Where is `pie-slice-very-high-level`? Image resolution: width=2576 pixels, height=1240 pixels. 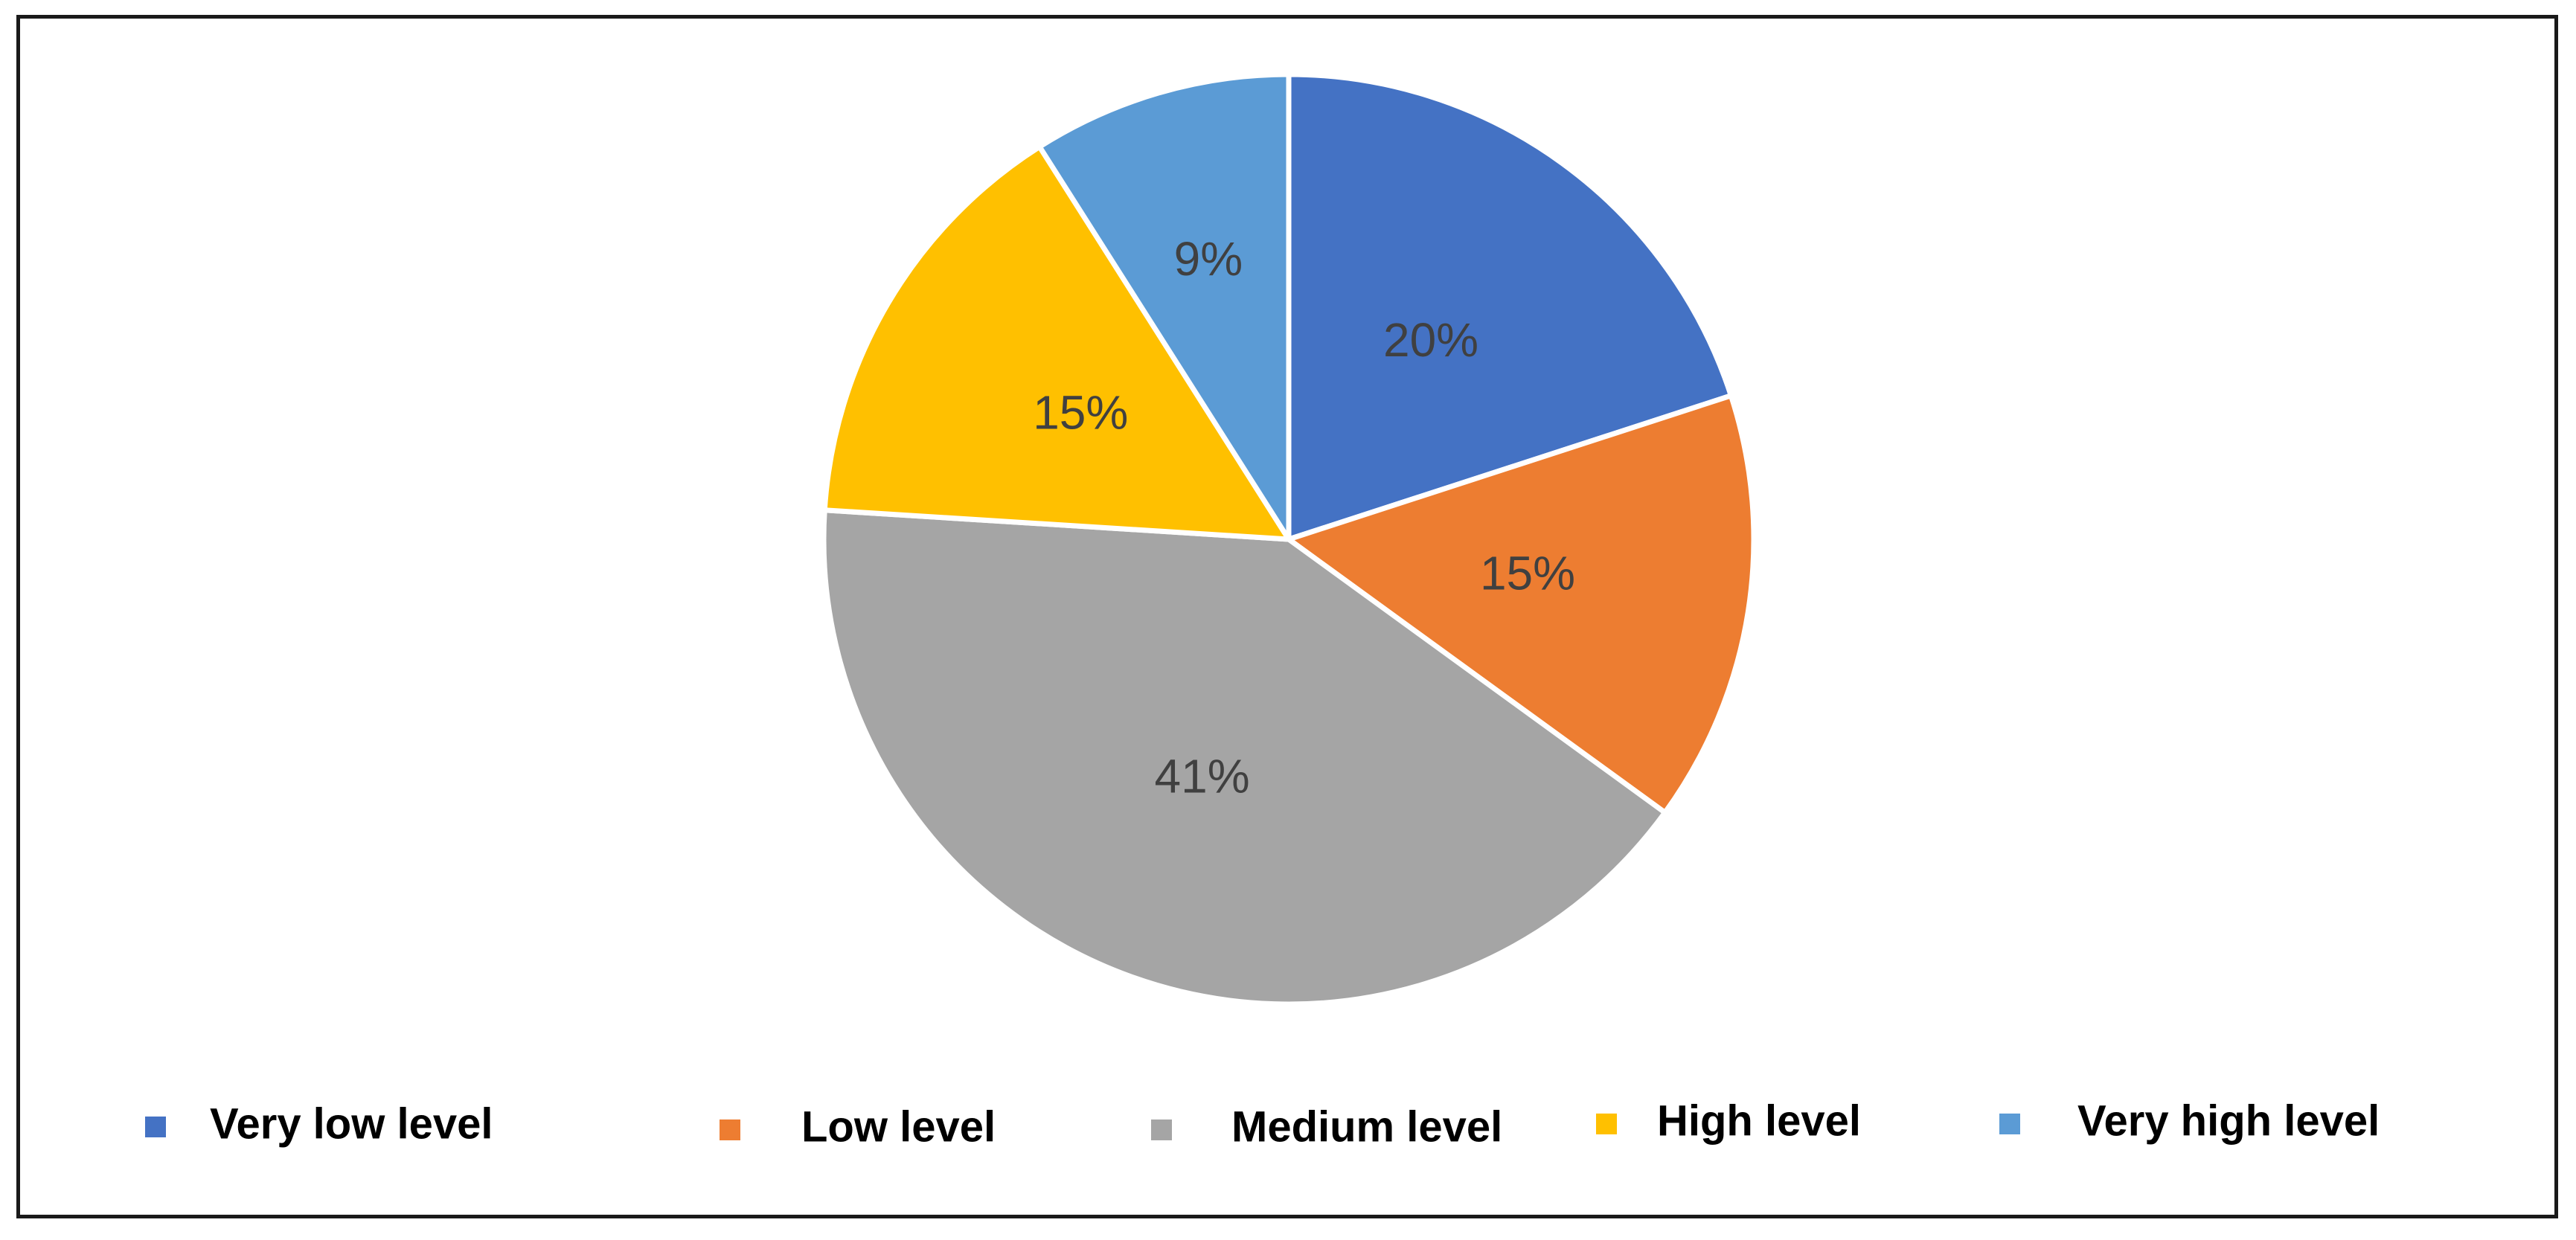
pie-slice-very-high-level is located at coordinates (1164, 306).